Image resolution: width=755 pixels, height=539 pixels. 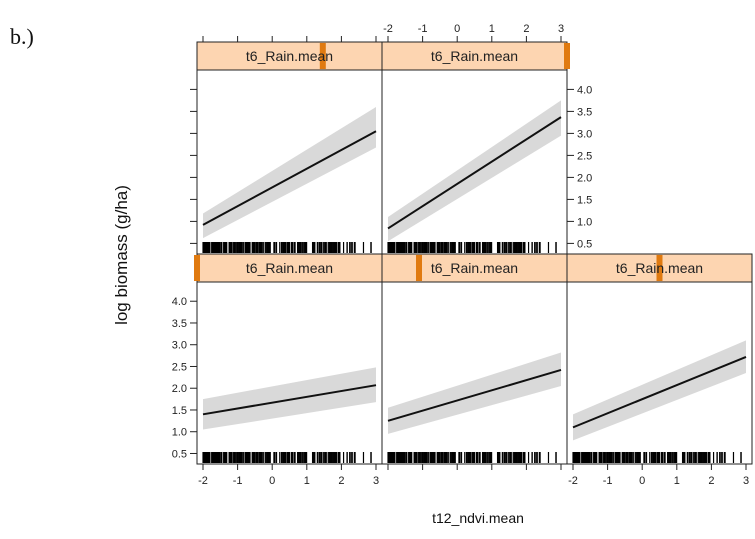 What do you see at coordinates (474, 467) in the screenshot?
I see `x-axis-col-2-bottom` at bounding box center [474, 467].